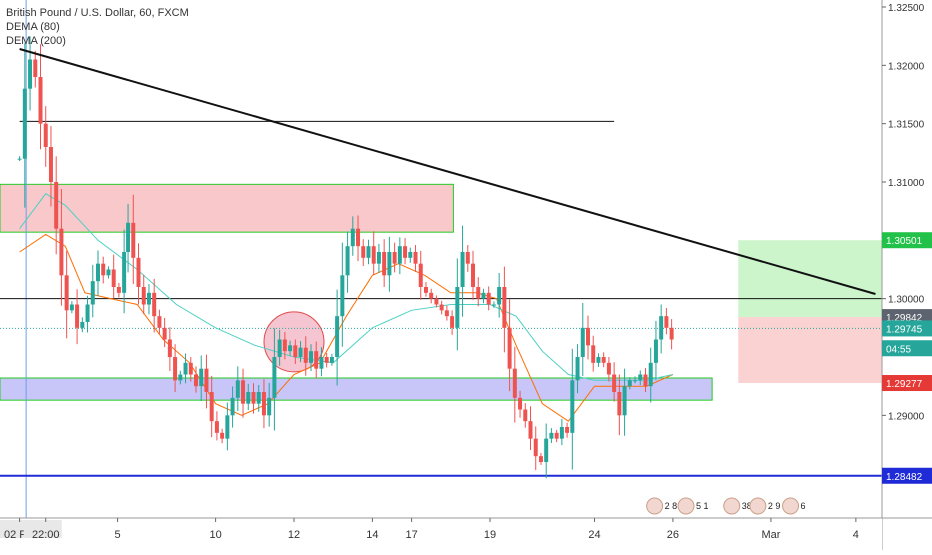 This screenshot has height=555, width=932. What do you see at coordinates (215, 535) in the screenshot?
I see `time-tick-label: 10` at bounding box center [215, 535].